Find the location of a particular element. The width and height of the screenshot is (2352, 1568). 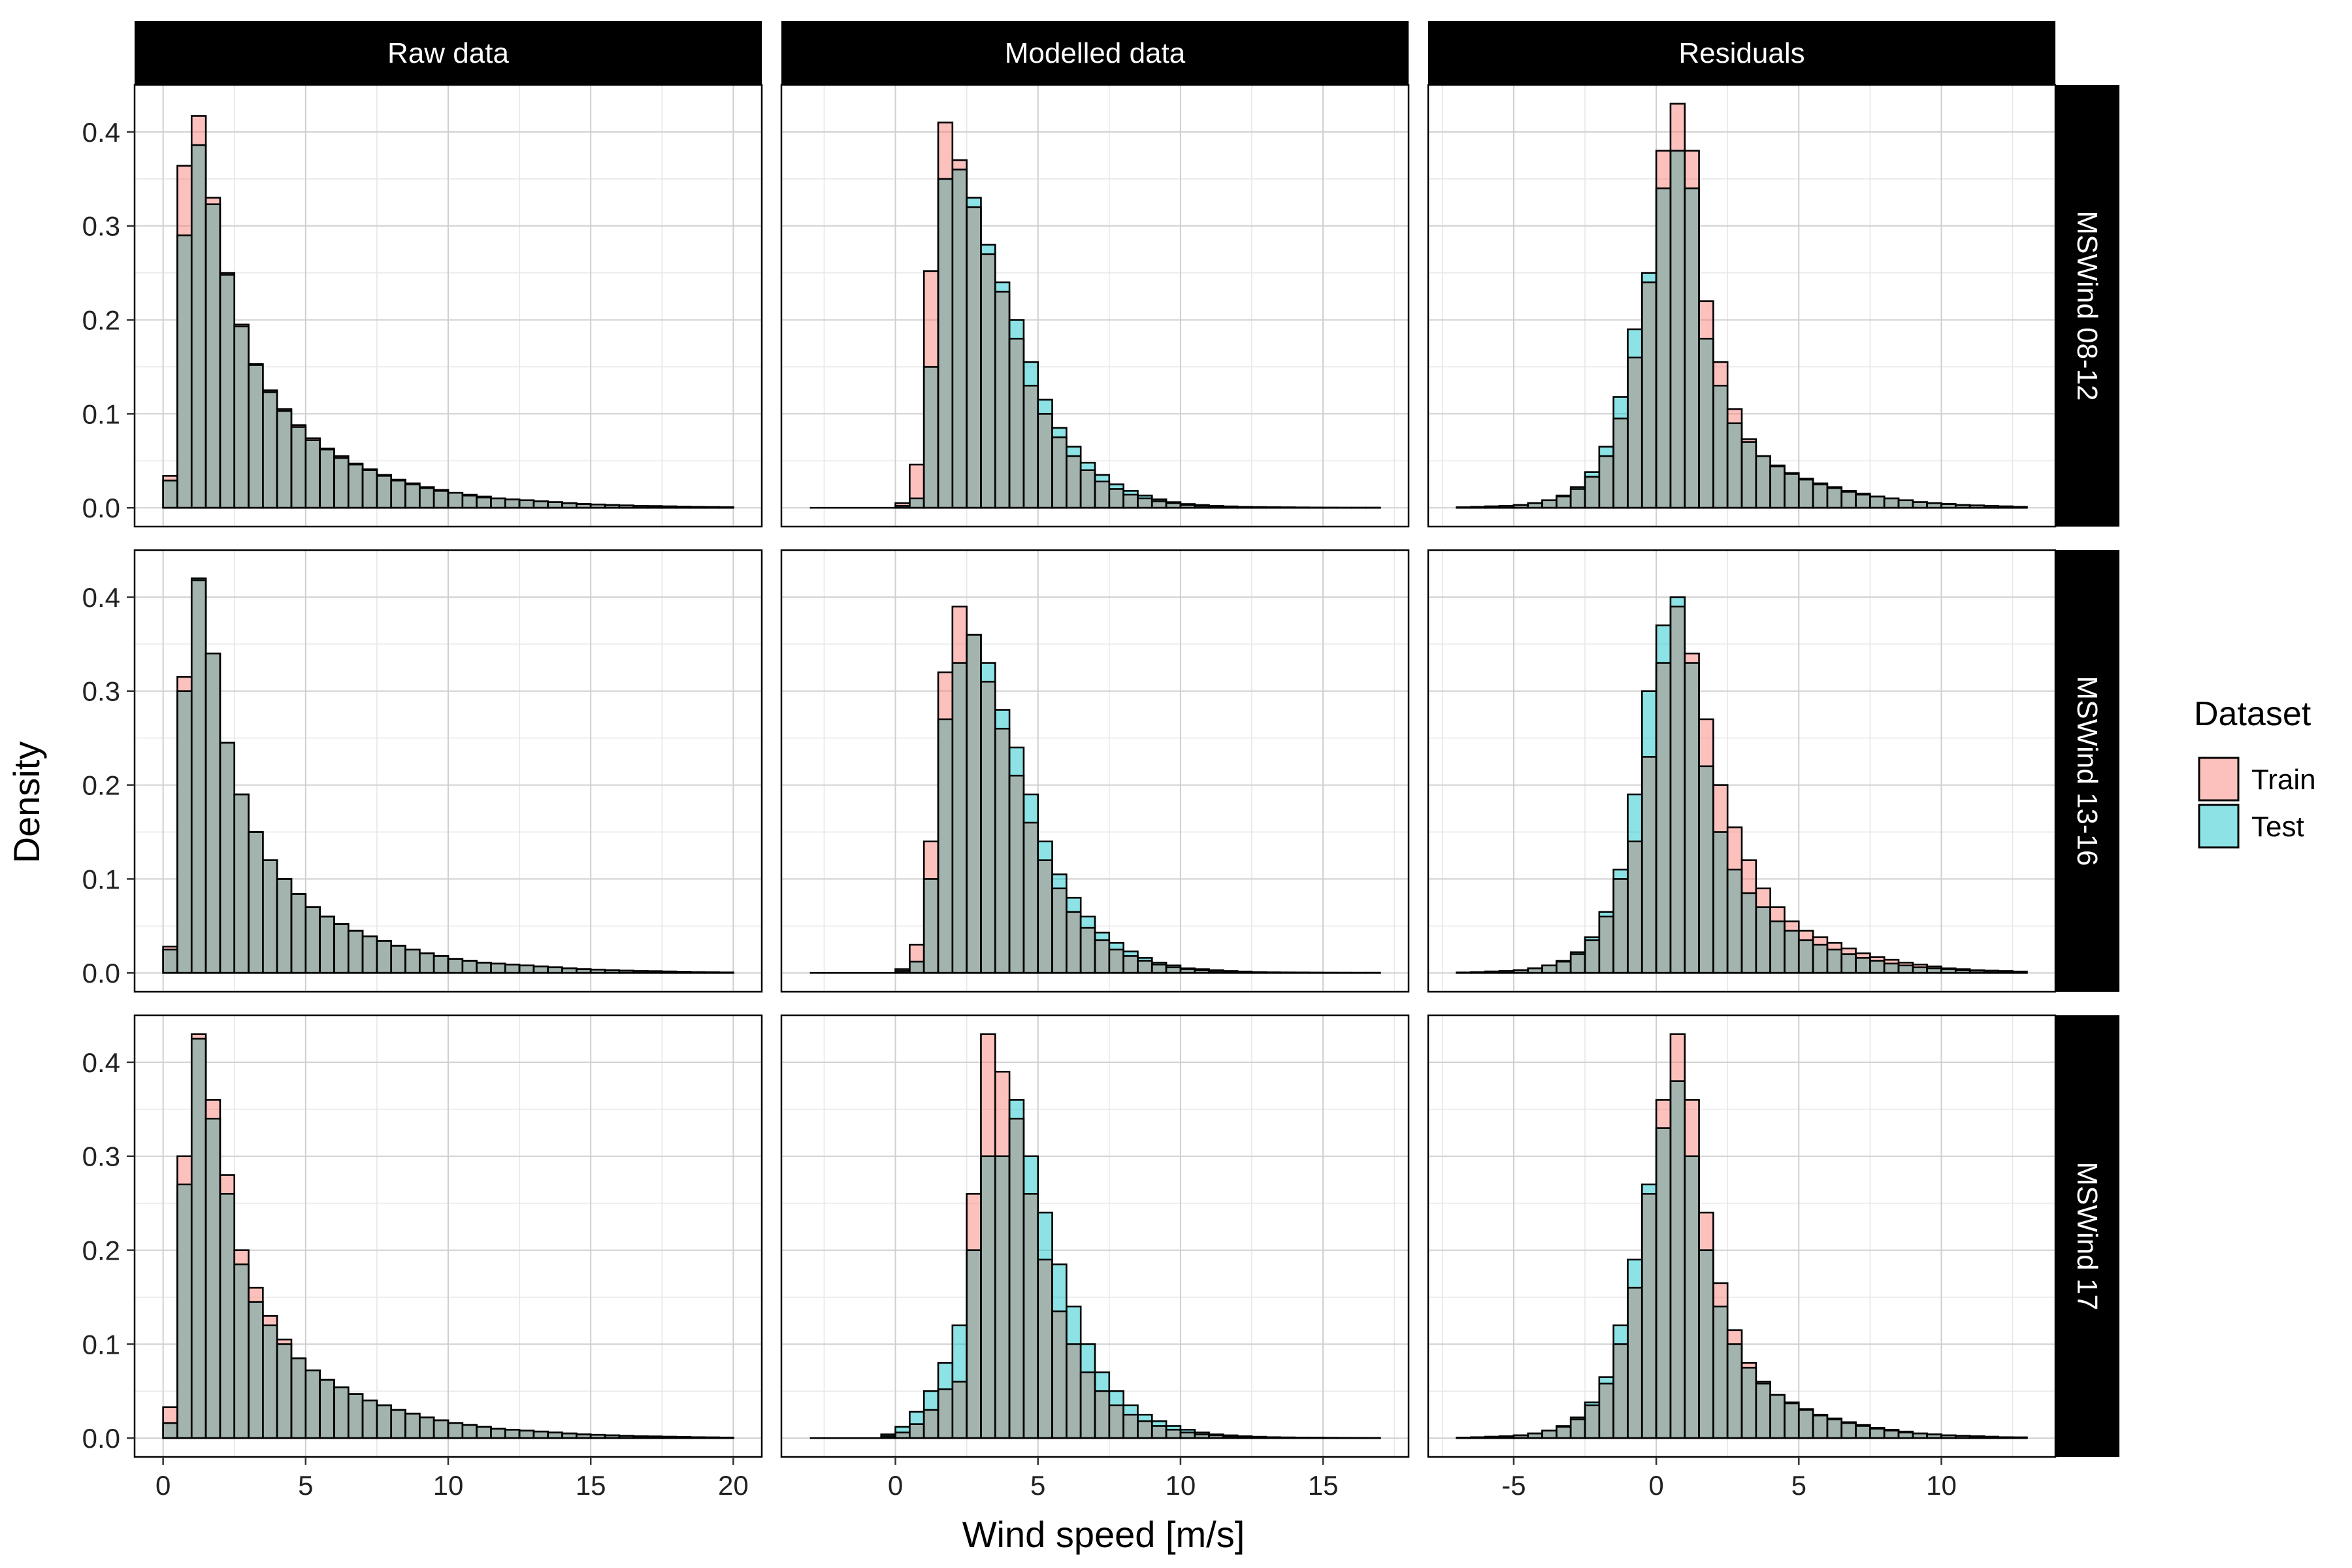

panel is located at coordinates (448, 306).